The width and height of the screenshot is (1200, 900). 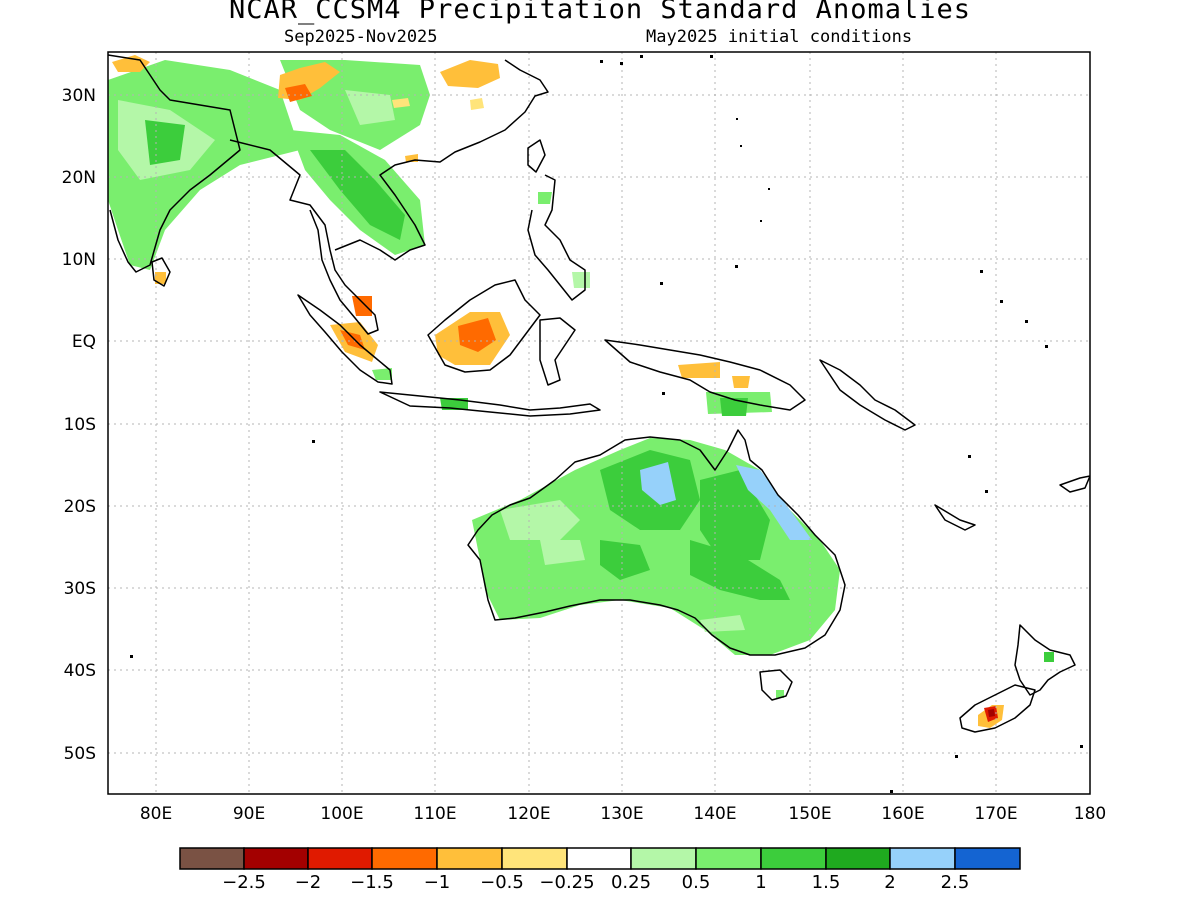 I want to click on lat-label: 50S, so click(x=80, y=754).